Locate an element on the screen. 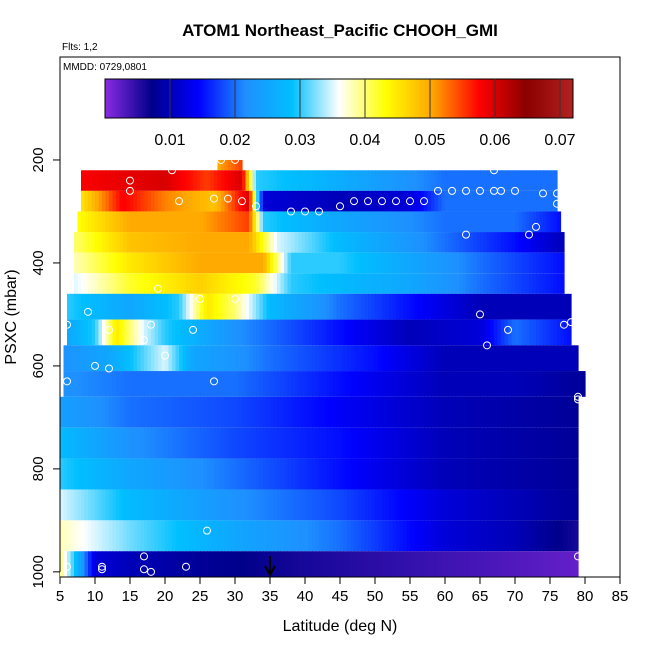 The image size is (650, 650). y-tick-label: 200 is located at coordinates (38, 159).